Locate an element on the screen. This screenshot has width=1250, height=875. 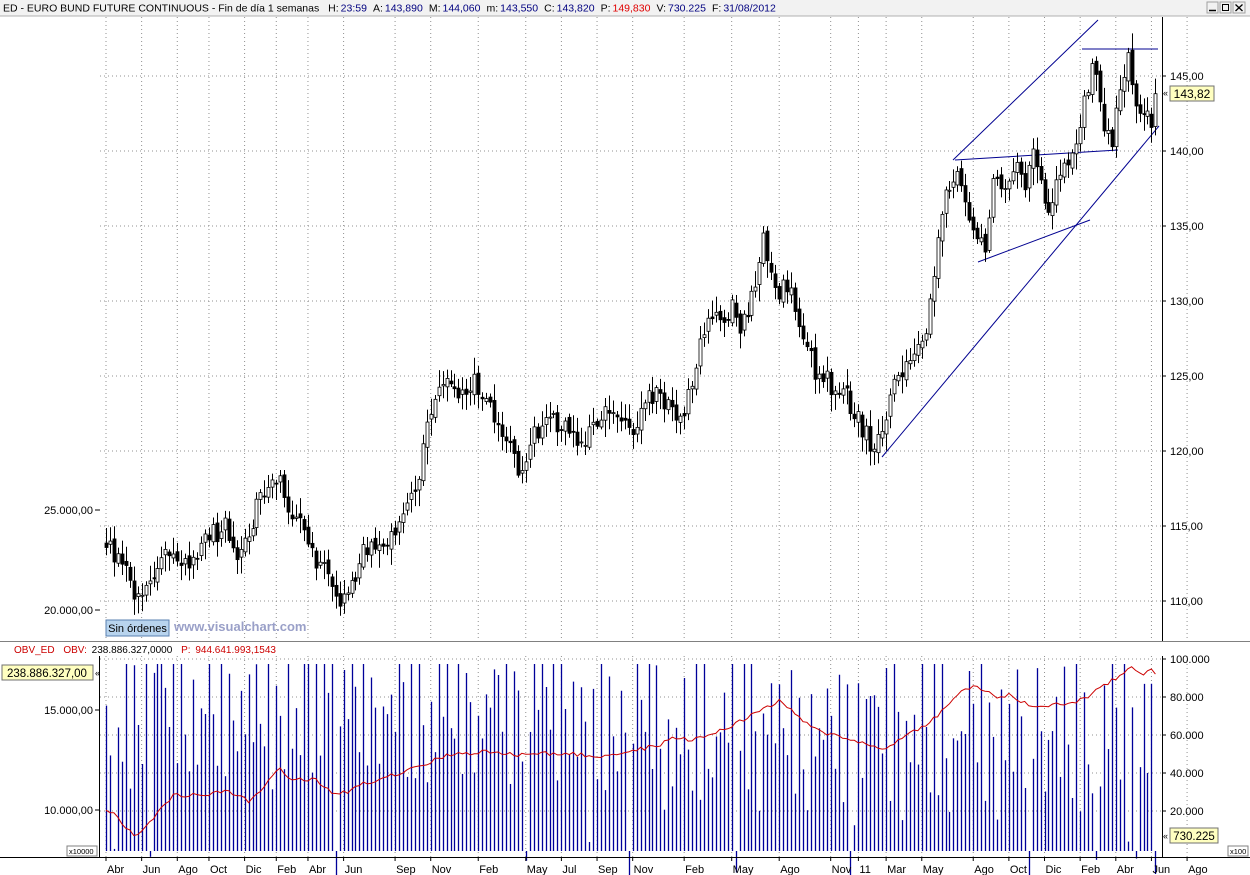
trendline-triangle-bottom is located at coordinates (1034, 241).